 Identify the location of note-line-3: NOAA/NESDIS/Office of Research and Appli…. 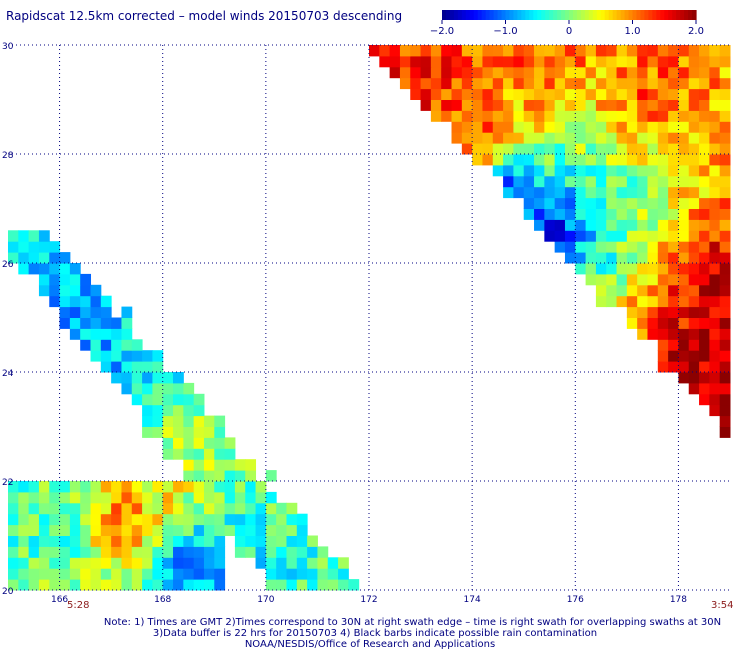
(370, 644).